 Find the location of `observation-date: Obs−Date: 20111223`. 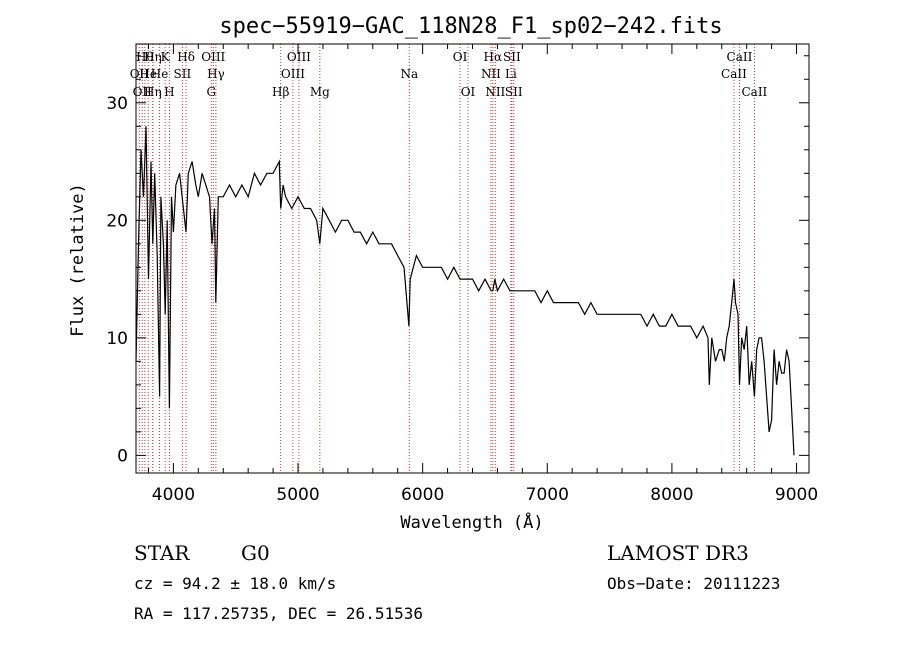

observation-date: Obs−Date: 20111223 is located at coordinates (694, 583).